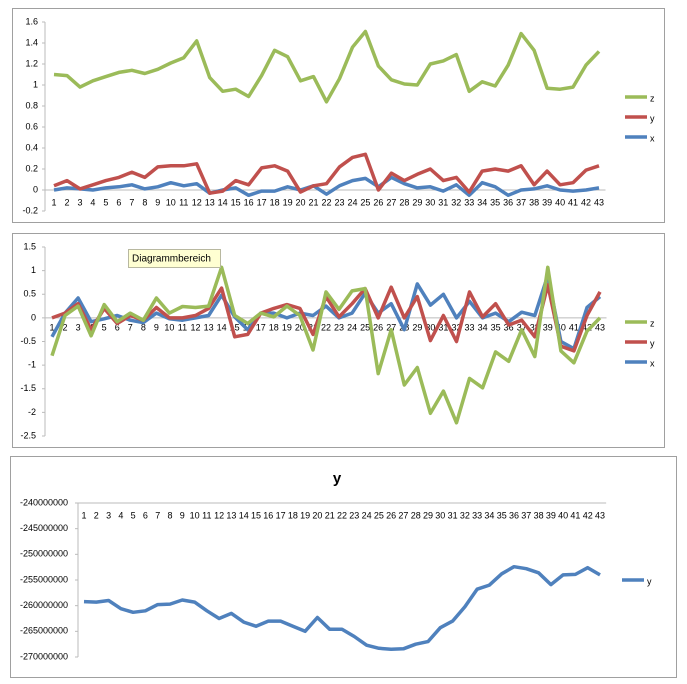  Describe the element at coordinates (44, 502) in the screenshot. I see `y-tick-label: -240000000` at that location.